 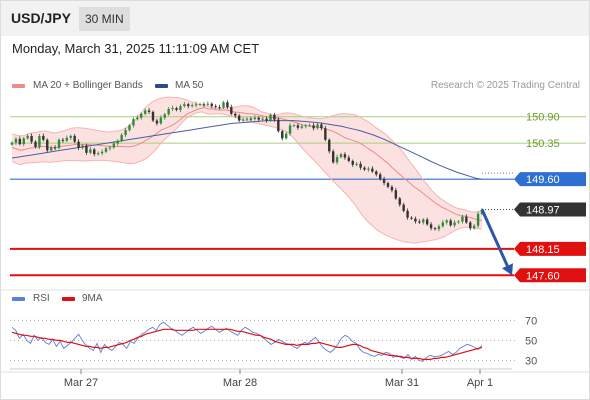 What do you see at coordinates (18, 86) in the screenshot?
I see `bb-legend-swatch` at bounding box center [18, 86].